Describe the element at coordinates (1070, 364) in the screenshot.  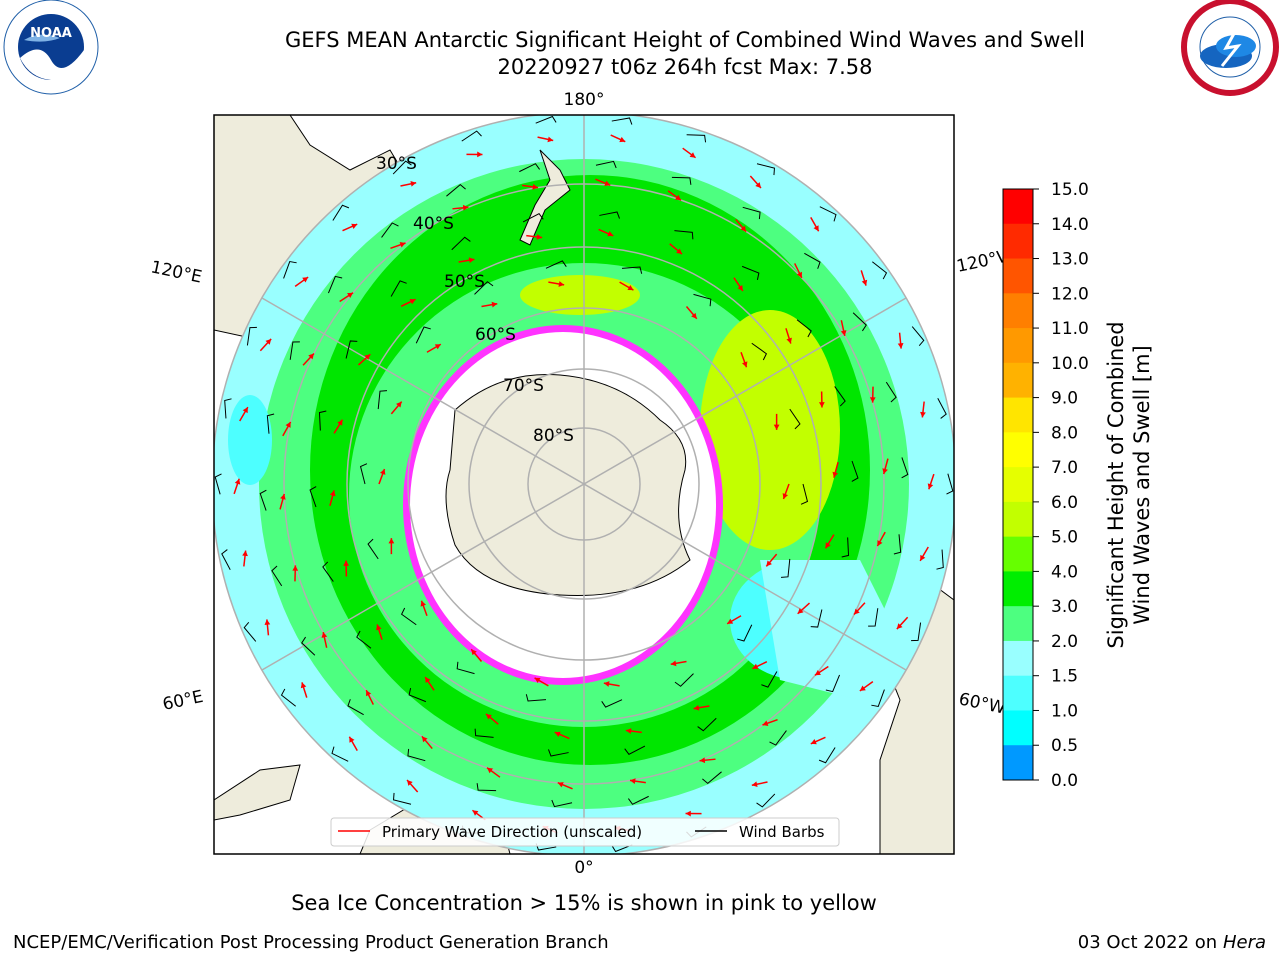
I see `colorbar-tick-label: 10.0` at that location.